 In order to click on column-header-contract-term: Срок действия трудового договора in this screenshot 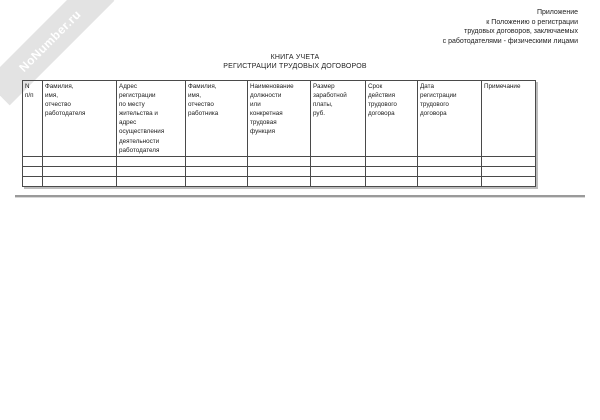, I will do `click(391, 118)`.